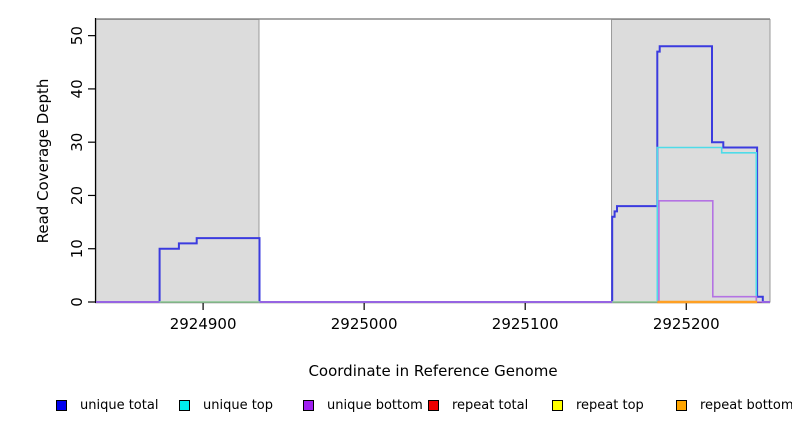 The height and width of the screenshot is (432, 792). I want to click on series-unique-top, so click(707, 224).